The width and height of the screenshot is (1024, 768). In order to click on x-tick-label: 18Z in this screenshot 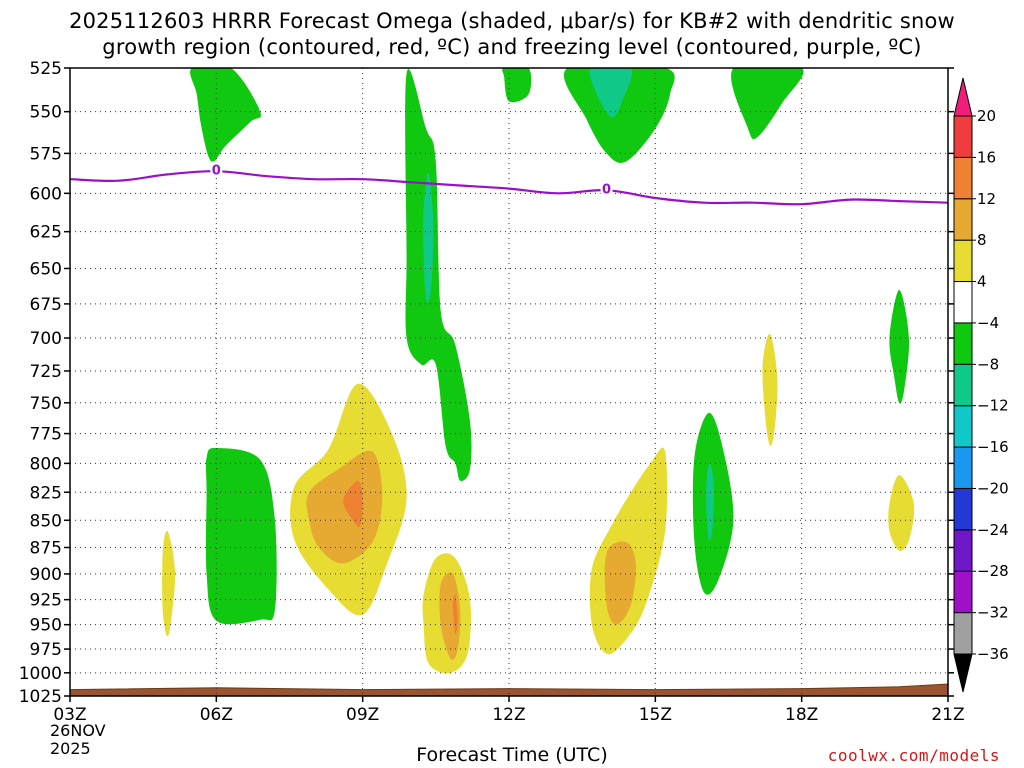, I will do `click(801, 715)`.